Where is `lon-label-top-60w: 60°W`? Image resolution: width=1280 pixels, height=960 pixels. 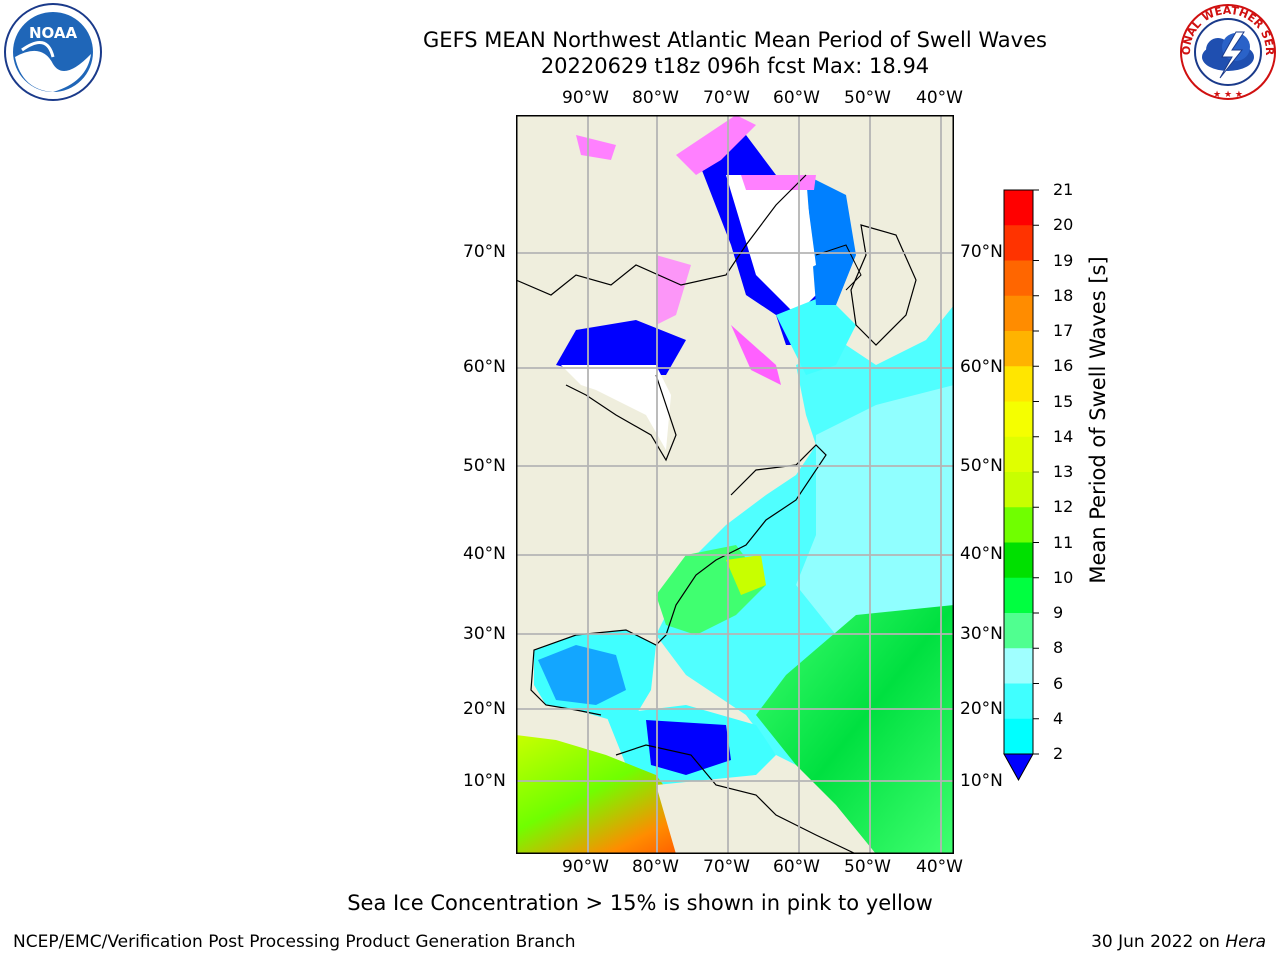
lon-label-top-60w: 60°W is located at coordinates (796, 98).